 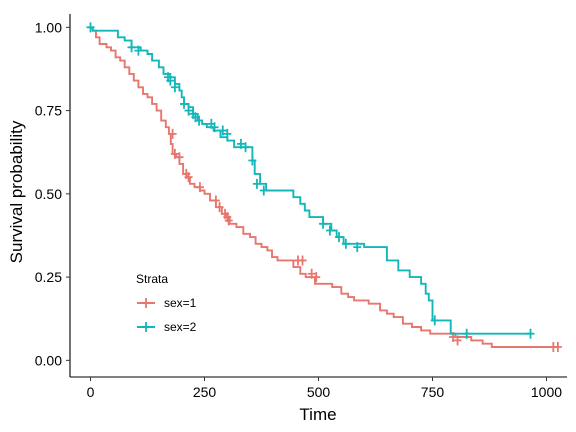 What do you see at coordinates (152, 279) in the screenshot?
I see `legend-title: Strata` at bounding box center [152, 279].